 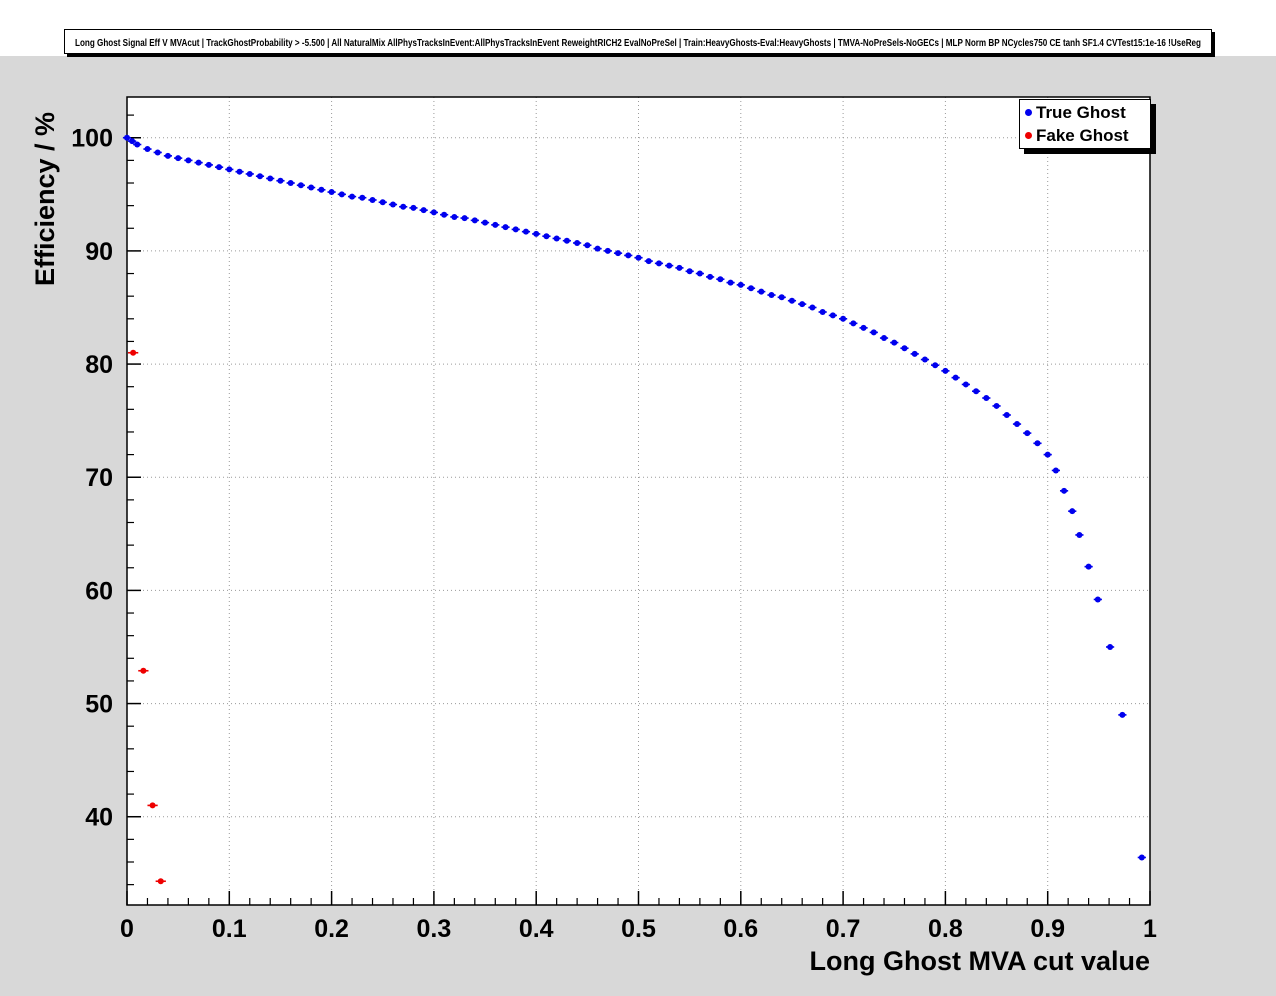 I want to click on y-tick-label: 60, so click(x=99, y=591).